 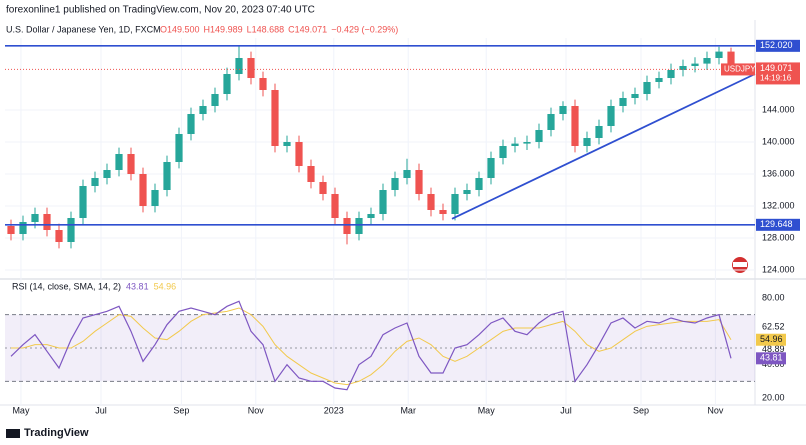 What do you see at coordinates (137, 286) in the screenshot?
I see `legend-value: 43.81` at bounding box center [137, 286].